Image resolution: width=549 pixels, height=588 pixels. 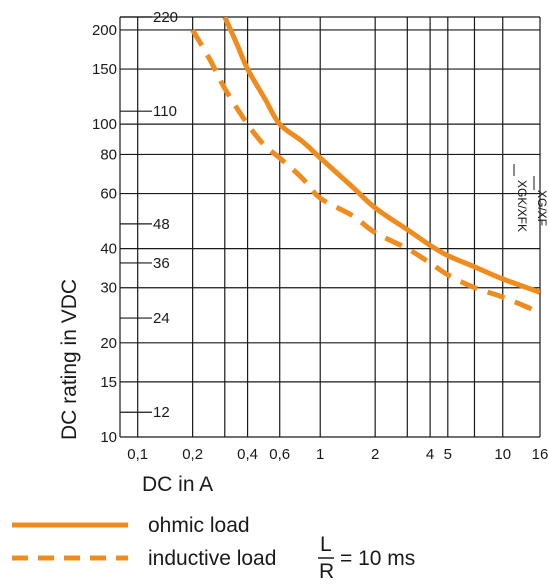 I want to click on y-minor-tick-label: 12, so click(x=161, y=412).